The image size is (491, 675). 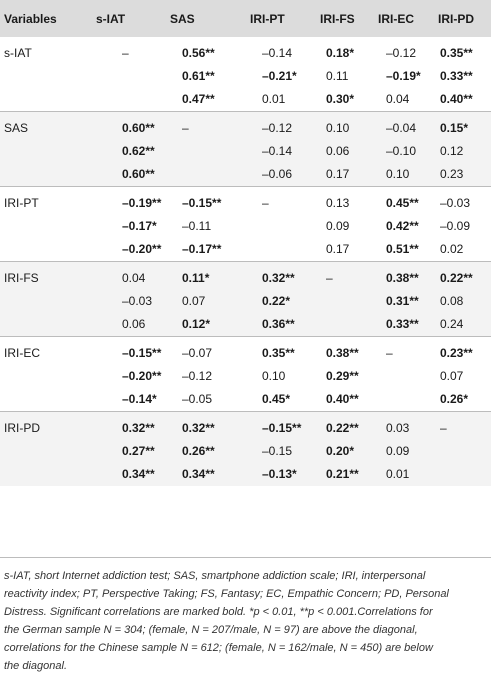 What do you see at coordinates (21, 278) in the screenshot?
I see `variable-label: IRI-FS` at bounding box center [21, 278].